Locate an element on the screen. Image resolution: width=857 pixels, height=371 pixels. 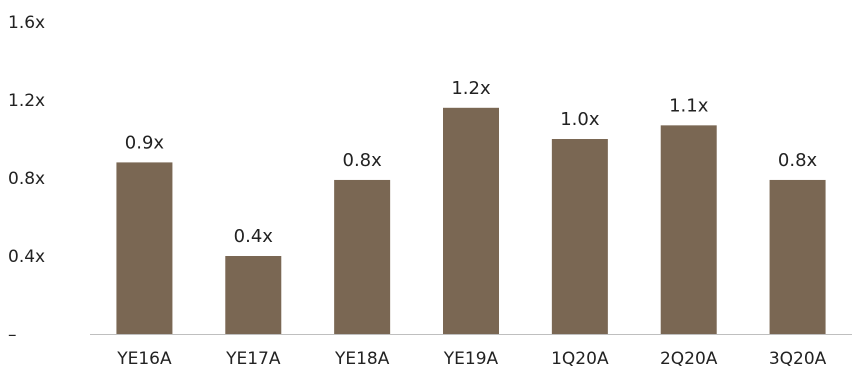
x-tick-label: 2Q20A is located at coordinates (689, 359).